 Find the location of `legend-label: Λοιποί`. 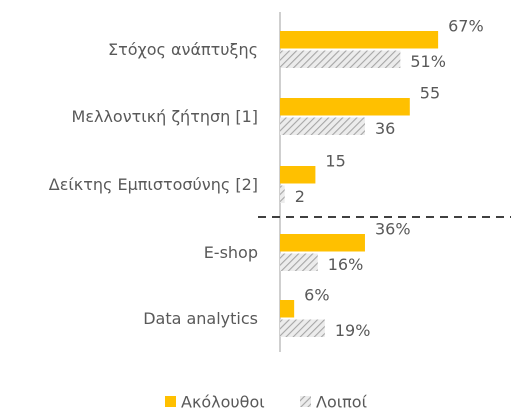

legend-label: Λοιποί is located at coordinates (342, 401).